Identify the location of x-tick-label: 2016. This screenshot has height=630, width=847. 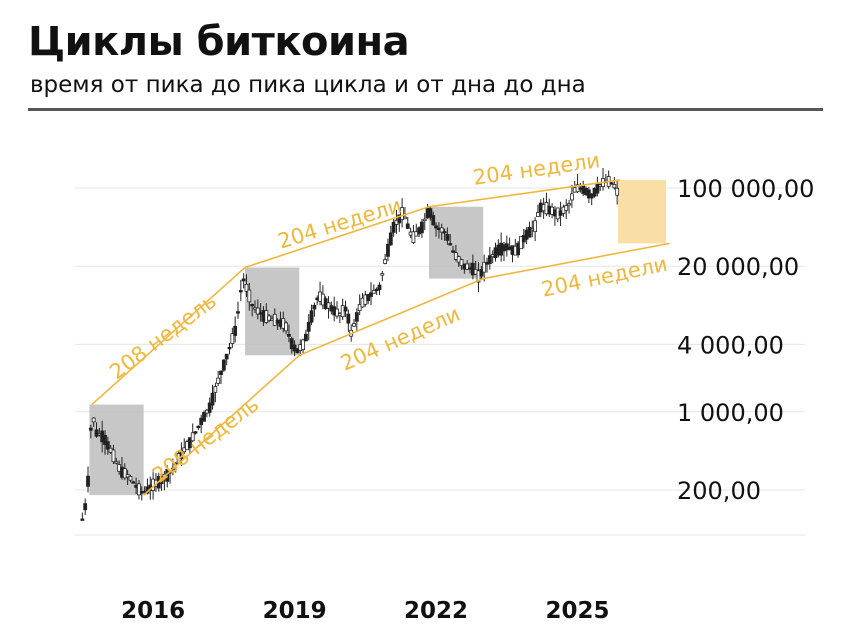
(153, 611).